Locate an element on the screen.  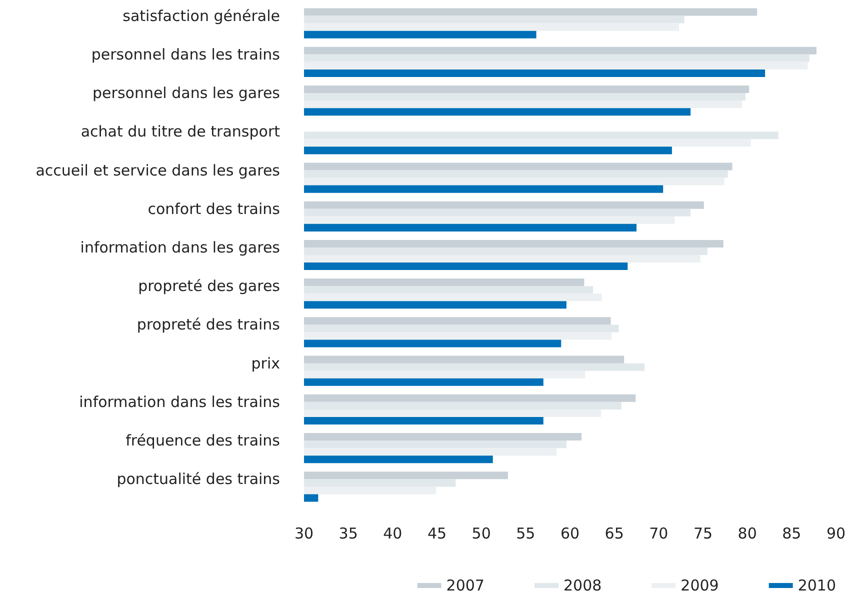
y-tick-label: personnel dans les gares is located at coordinates (186, 93).